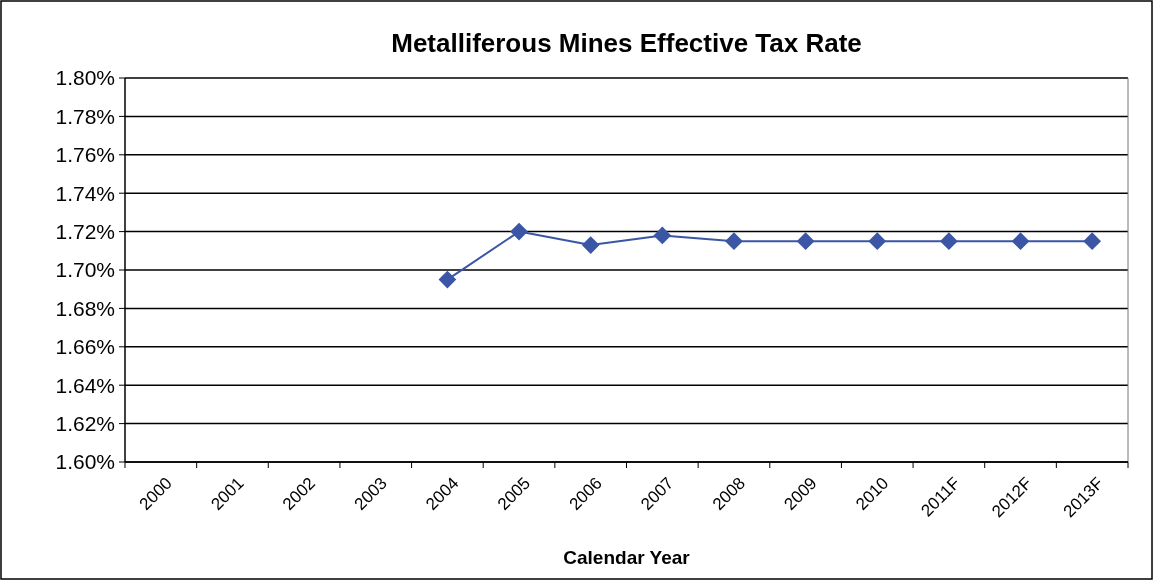 The height and width of the screenshot is (580, 1153). Describe the element at coordinates (85, 193) in the screenshot. I see `y-tick-label: 1.74%` at that location.